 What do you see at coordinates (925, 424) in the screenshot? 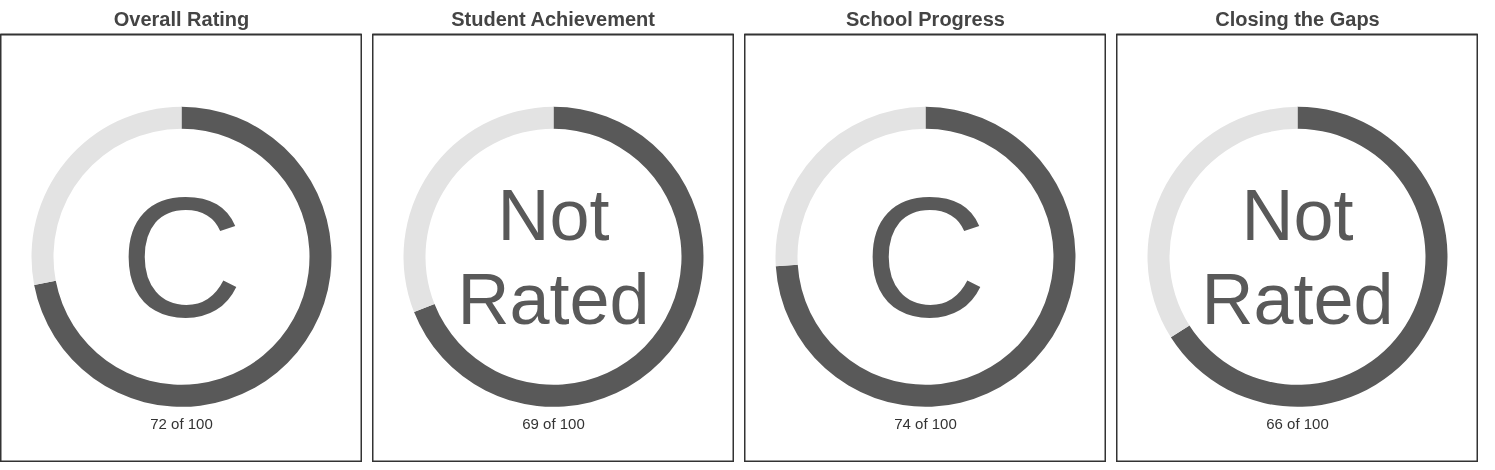
I see `text: 74 of 100` at bounding box center [925, 424].